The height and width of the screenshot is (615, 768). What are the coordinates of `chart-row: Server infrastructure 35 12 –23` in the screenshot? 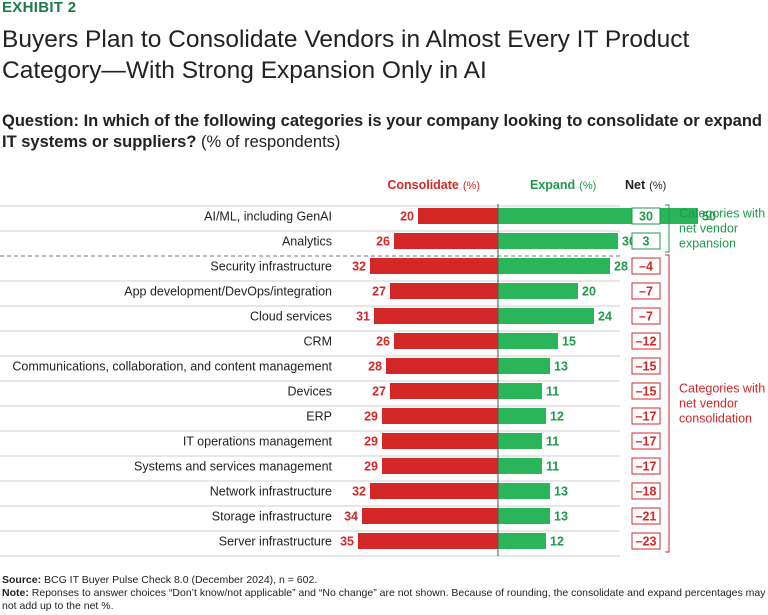 It's located at (440, 541).